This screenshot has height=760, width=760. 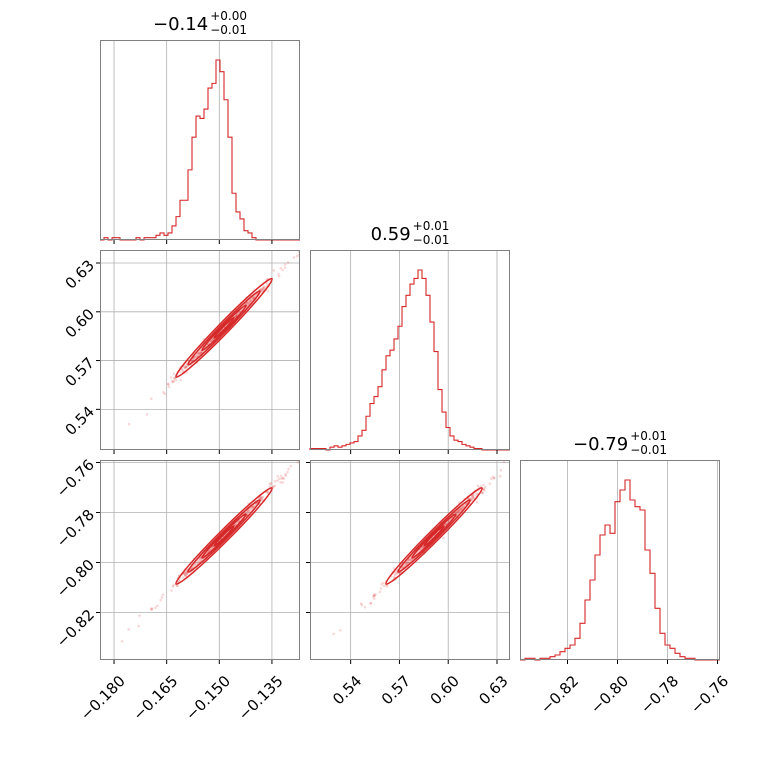 I want to click on x-tick-label: 0.60, so click(x=445, y=690).